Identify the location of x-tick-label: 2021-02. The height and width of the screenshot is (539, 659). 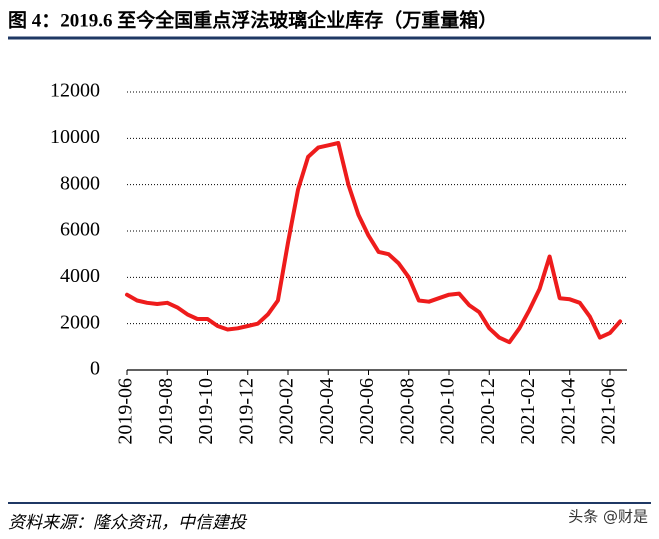
(528, 411).